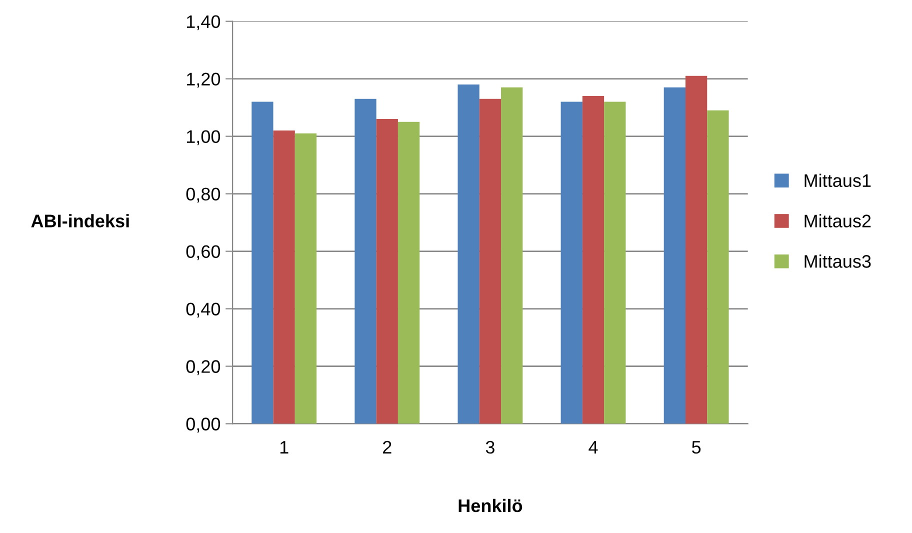 The height and width of the screenshot is (533, 912). Describe the element at coordinates (203, 22) in the screenshot. I see `y-tick-label: 1,40` at that location.